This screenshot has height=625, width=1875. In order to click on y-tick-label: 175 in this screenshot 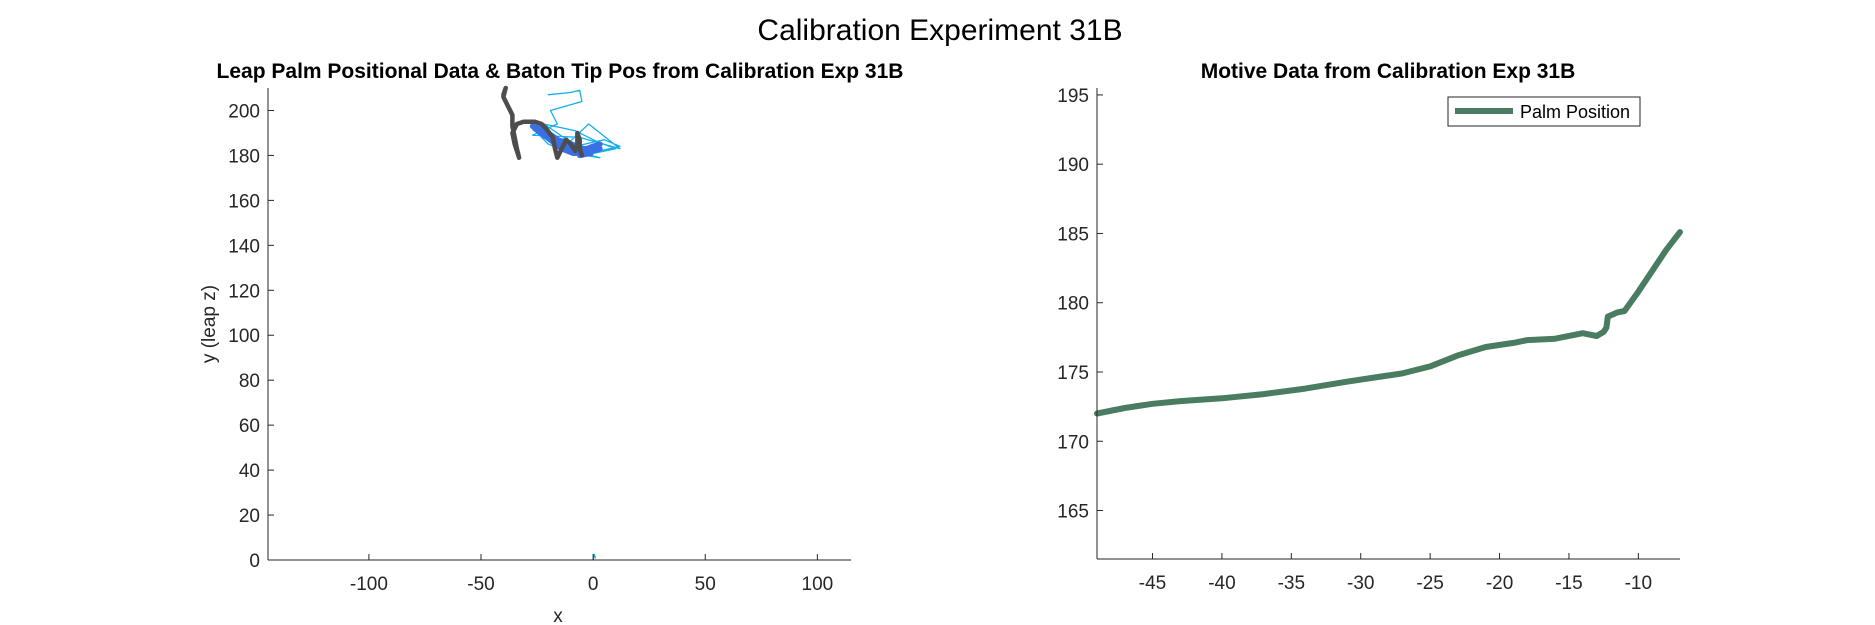, I will do `click(1073, 373)`.